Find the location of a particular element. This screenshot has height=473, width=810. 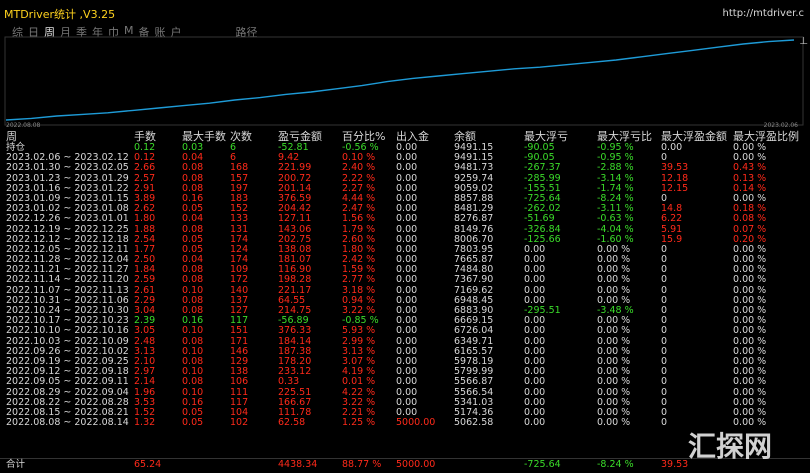

cell-balance: 9259.74 is located at coordinates (474, 178).